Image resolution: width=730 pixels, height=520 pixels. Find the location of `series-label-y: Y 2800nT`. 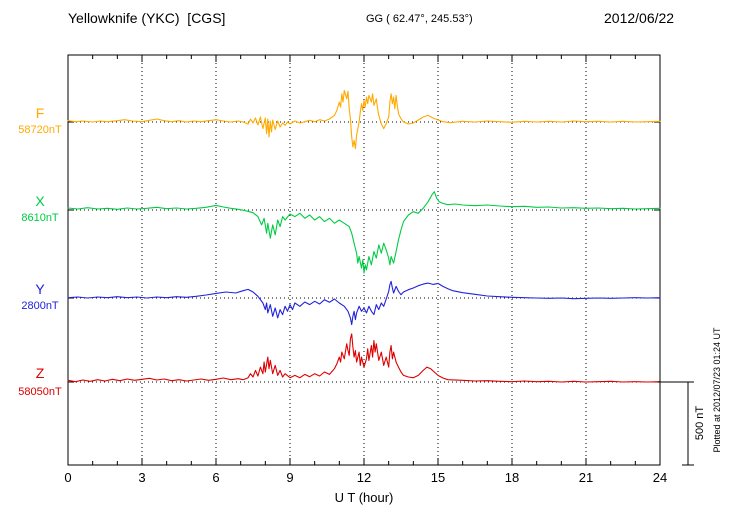

series-label-y: Y 2800nT is located at coordinates (40, 297).